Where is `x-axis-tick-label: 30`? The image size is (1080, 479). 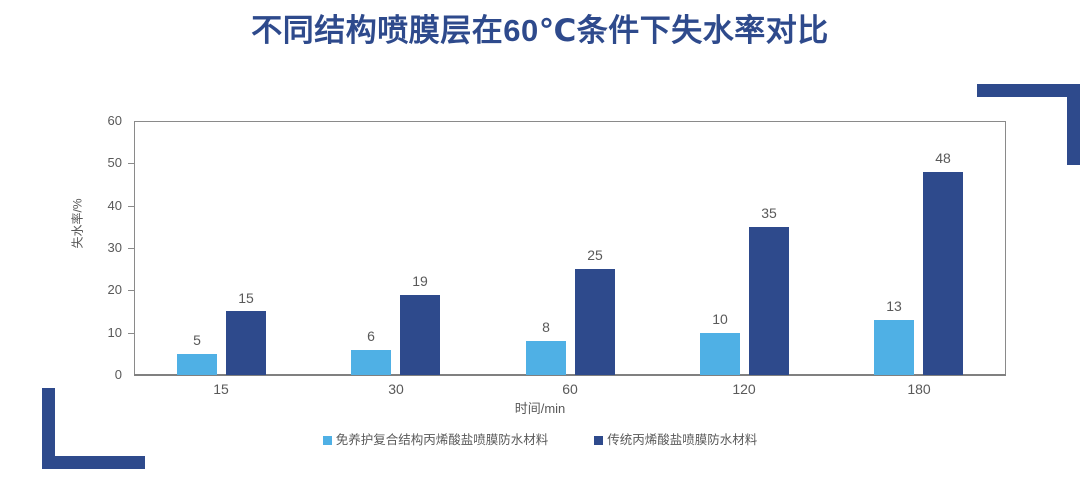
x-axis-tick-label: 30 is located at coordinates (396, 389).